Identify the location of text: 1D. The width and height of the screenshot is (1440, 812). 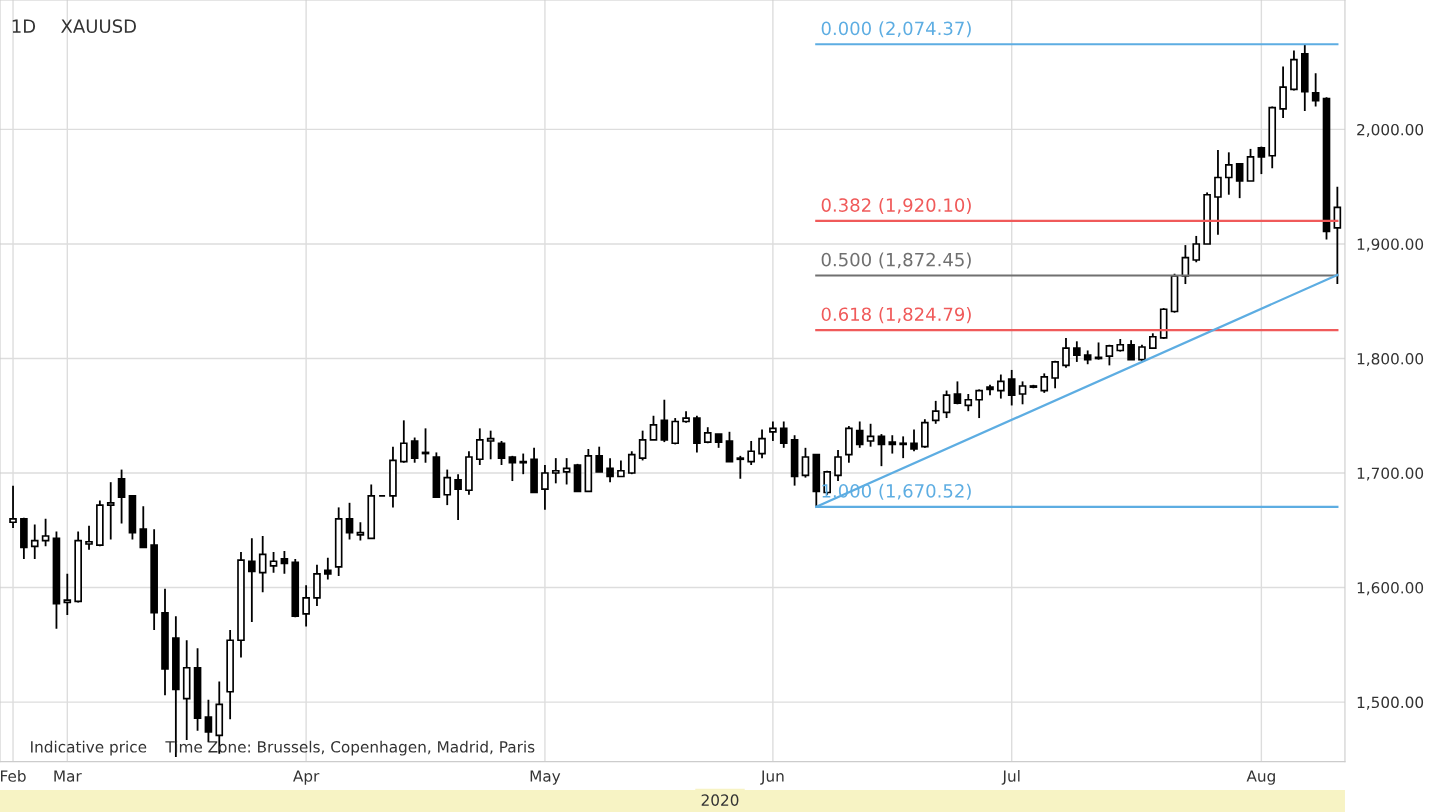
(24, 26).